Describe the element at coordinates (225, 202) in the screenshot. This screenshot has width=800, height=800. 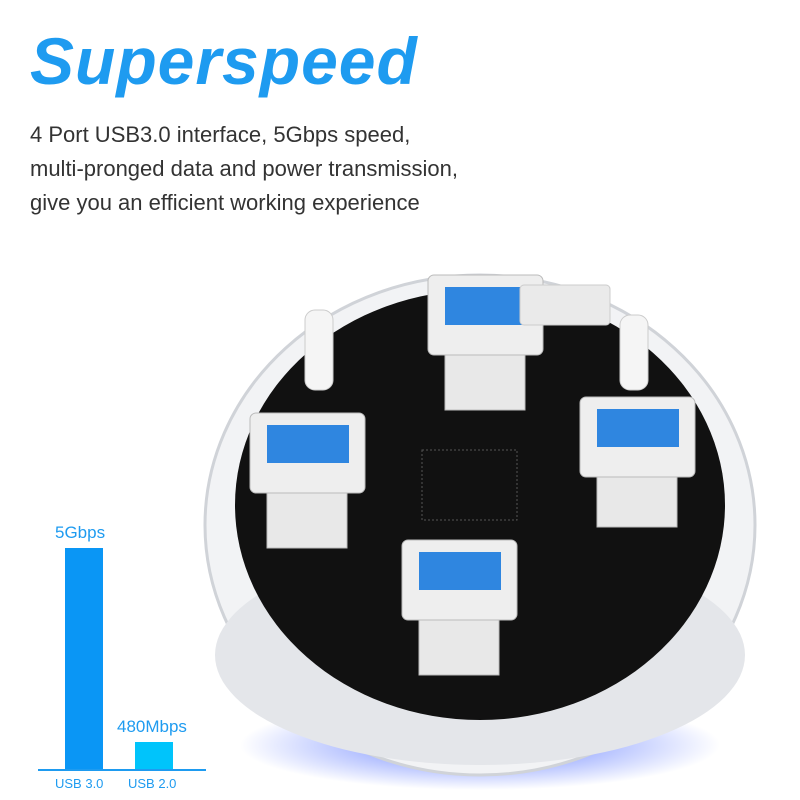
I see `description-line: give you an efficient working experience` at that location.